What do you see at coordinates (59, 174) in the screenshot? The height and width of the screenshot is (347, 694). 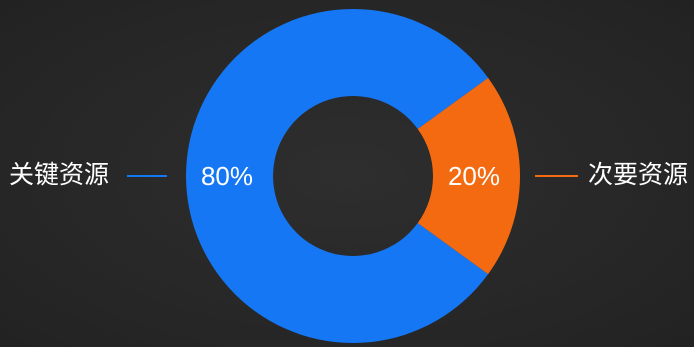 I see `category-label-key-resources: 关键资源` at bounding box center [59, 174].